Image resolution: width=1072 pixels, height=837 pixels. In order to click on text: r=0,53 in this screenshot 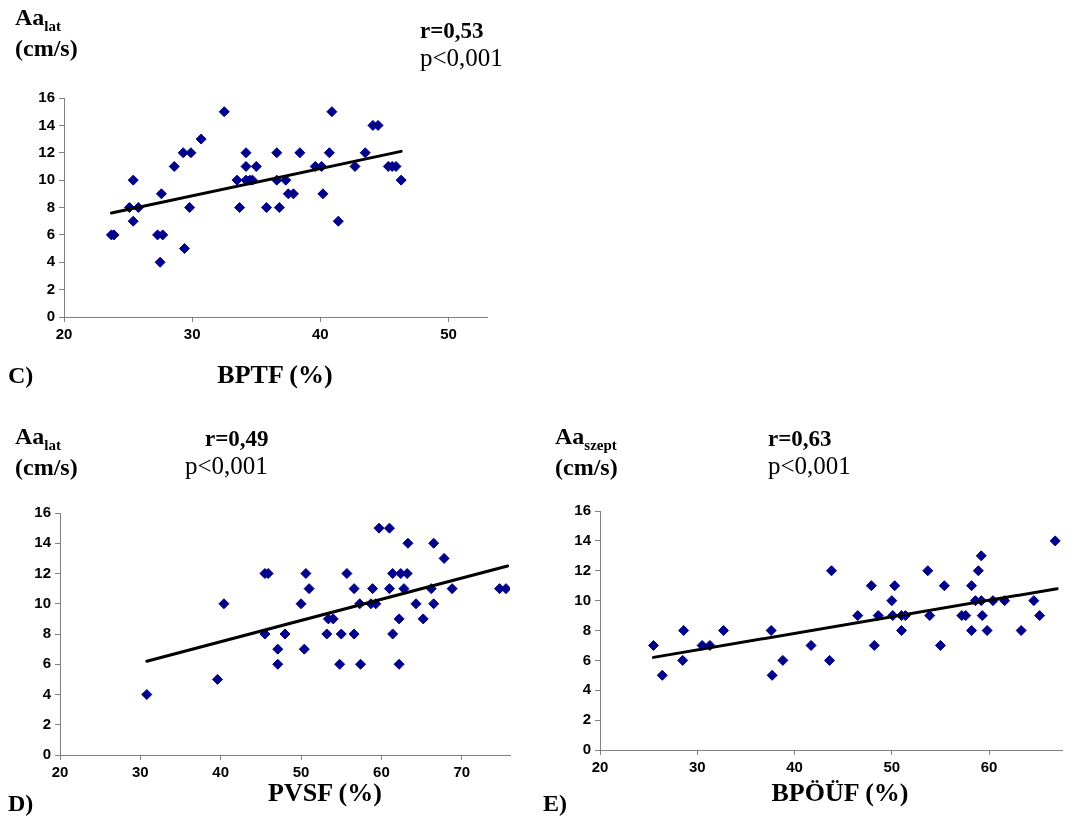, I will do `click(452, 31)`.